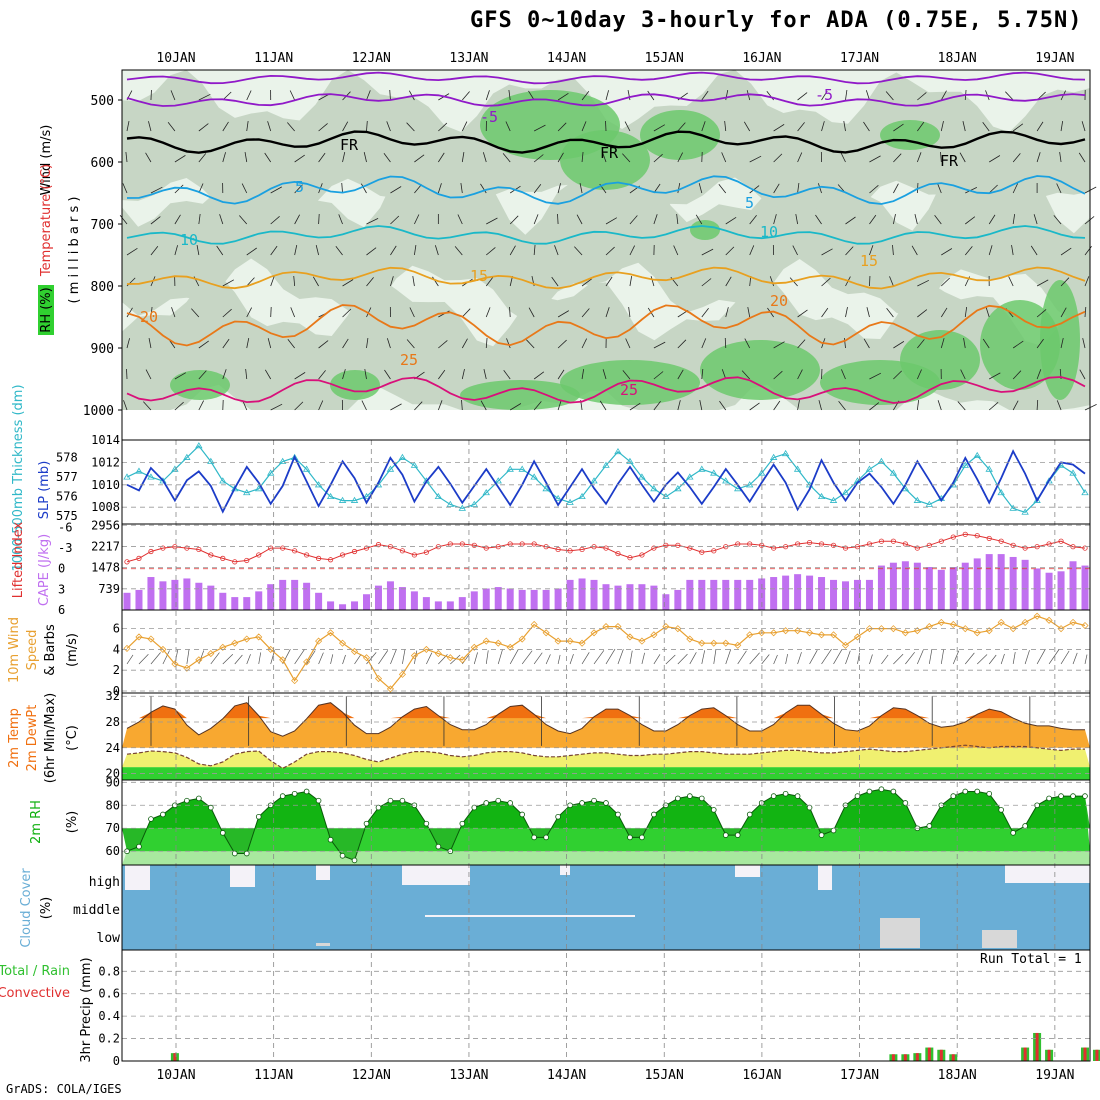  Describe the element at coordinates (72, 650) in the screenshot. I see `wind10-label-d: (m/s)` at that location.